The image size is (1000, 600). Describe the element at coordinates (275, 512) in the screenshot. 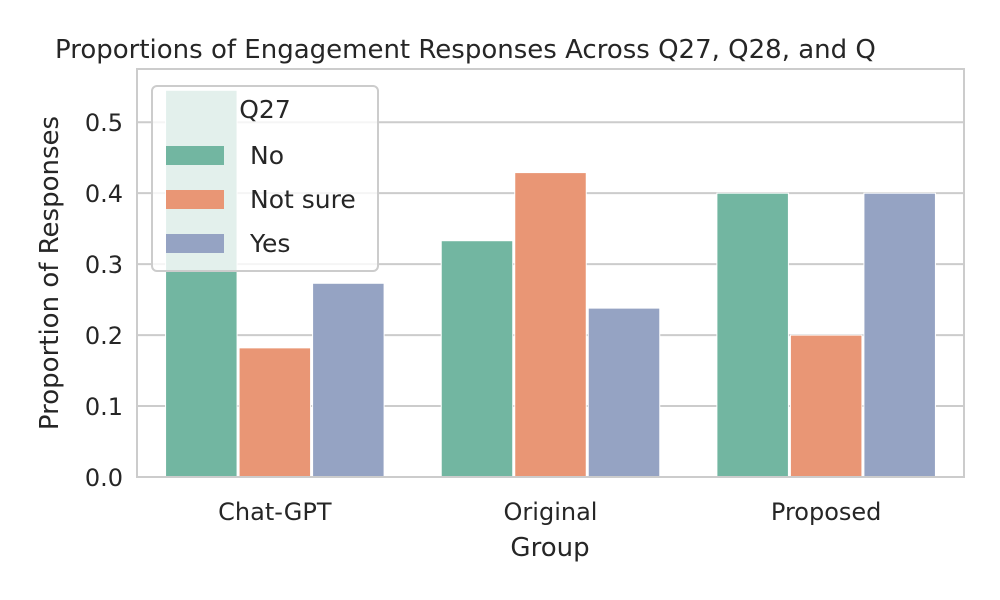

I see `x-tick-label: Chat-GPT` at that location.